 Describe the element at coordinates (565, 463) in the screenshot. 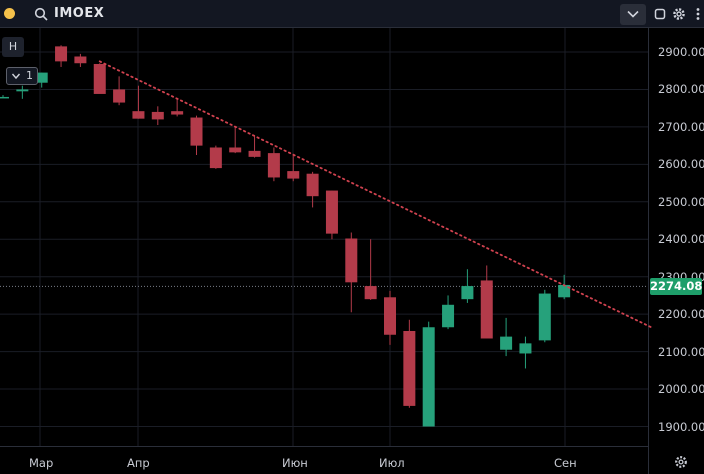

I see `time-tick-label: Сен` at that location.